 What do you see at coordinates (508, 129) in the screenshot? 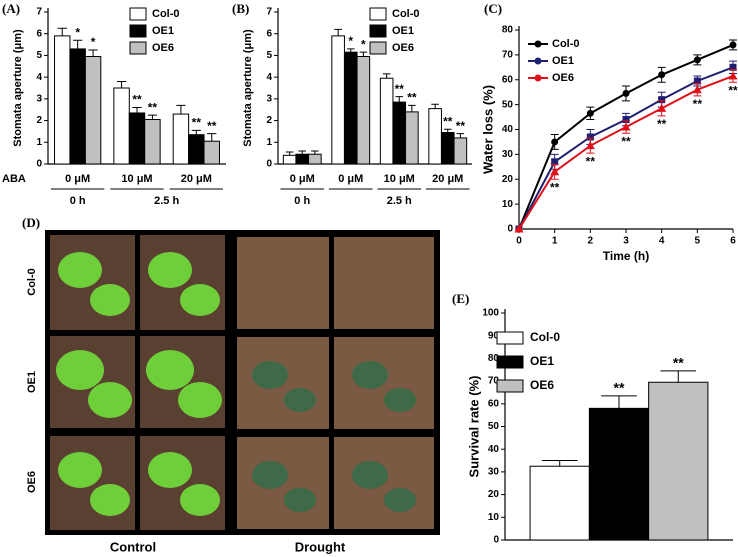
I see `y-tick-label: 40` at bounding box center [508, 129].